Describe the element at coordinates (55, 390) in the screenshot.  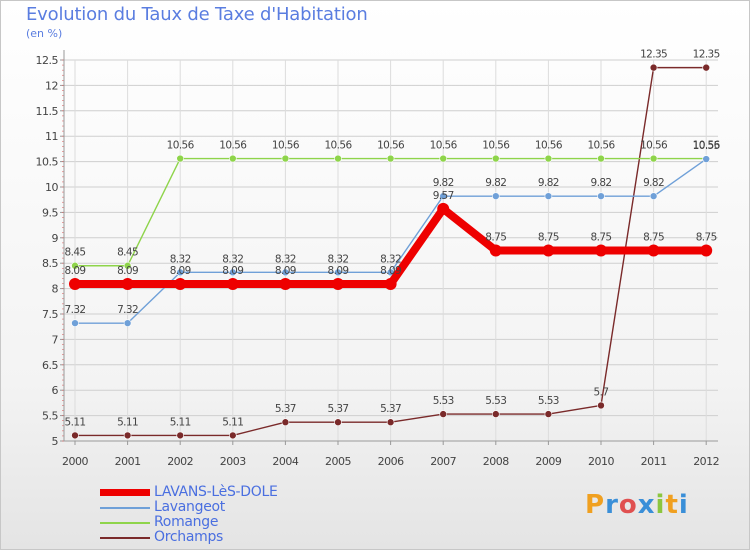
I see `y-tick-label: 6` at that location.